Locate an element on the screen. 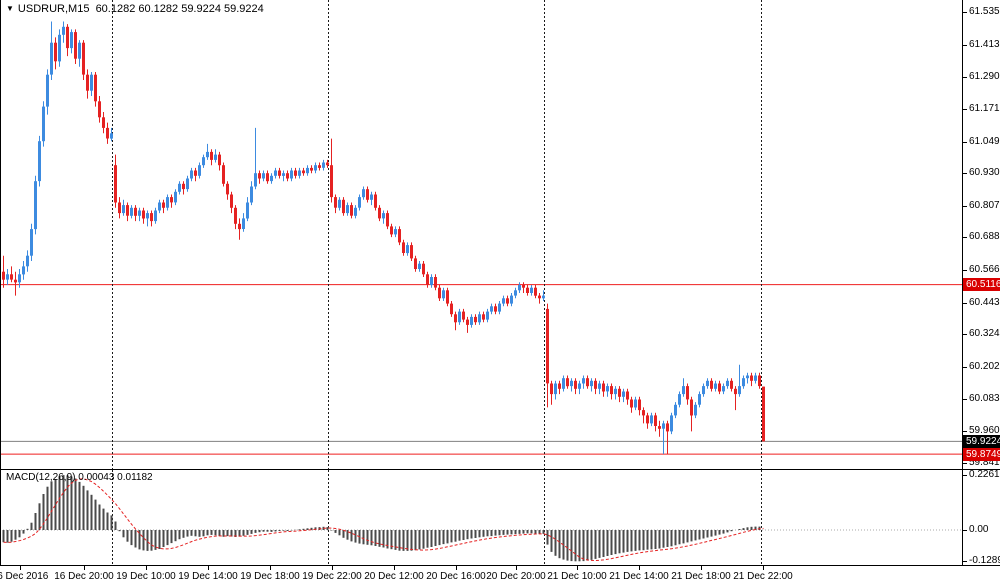  time-tick-label: 19 Dec 14:00 is located at coordinates (208, 576).